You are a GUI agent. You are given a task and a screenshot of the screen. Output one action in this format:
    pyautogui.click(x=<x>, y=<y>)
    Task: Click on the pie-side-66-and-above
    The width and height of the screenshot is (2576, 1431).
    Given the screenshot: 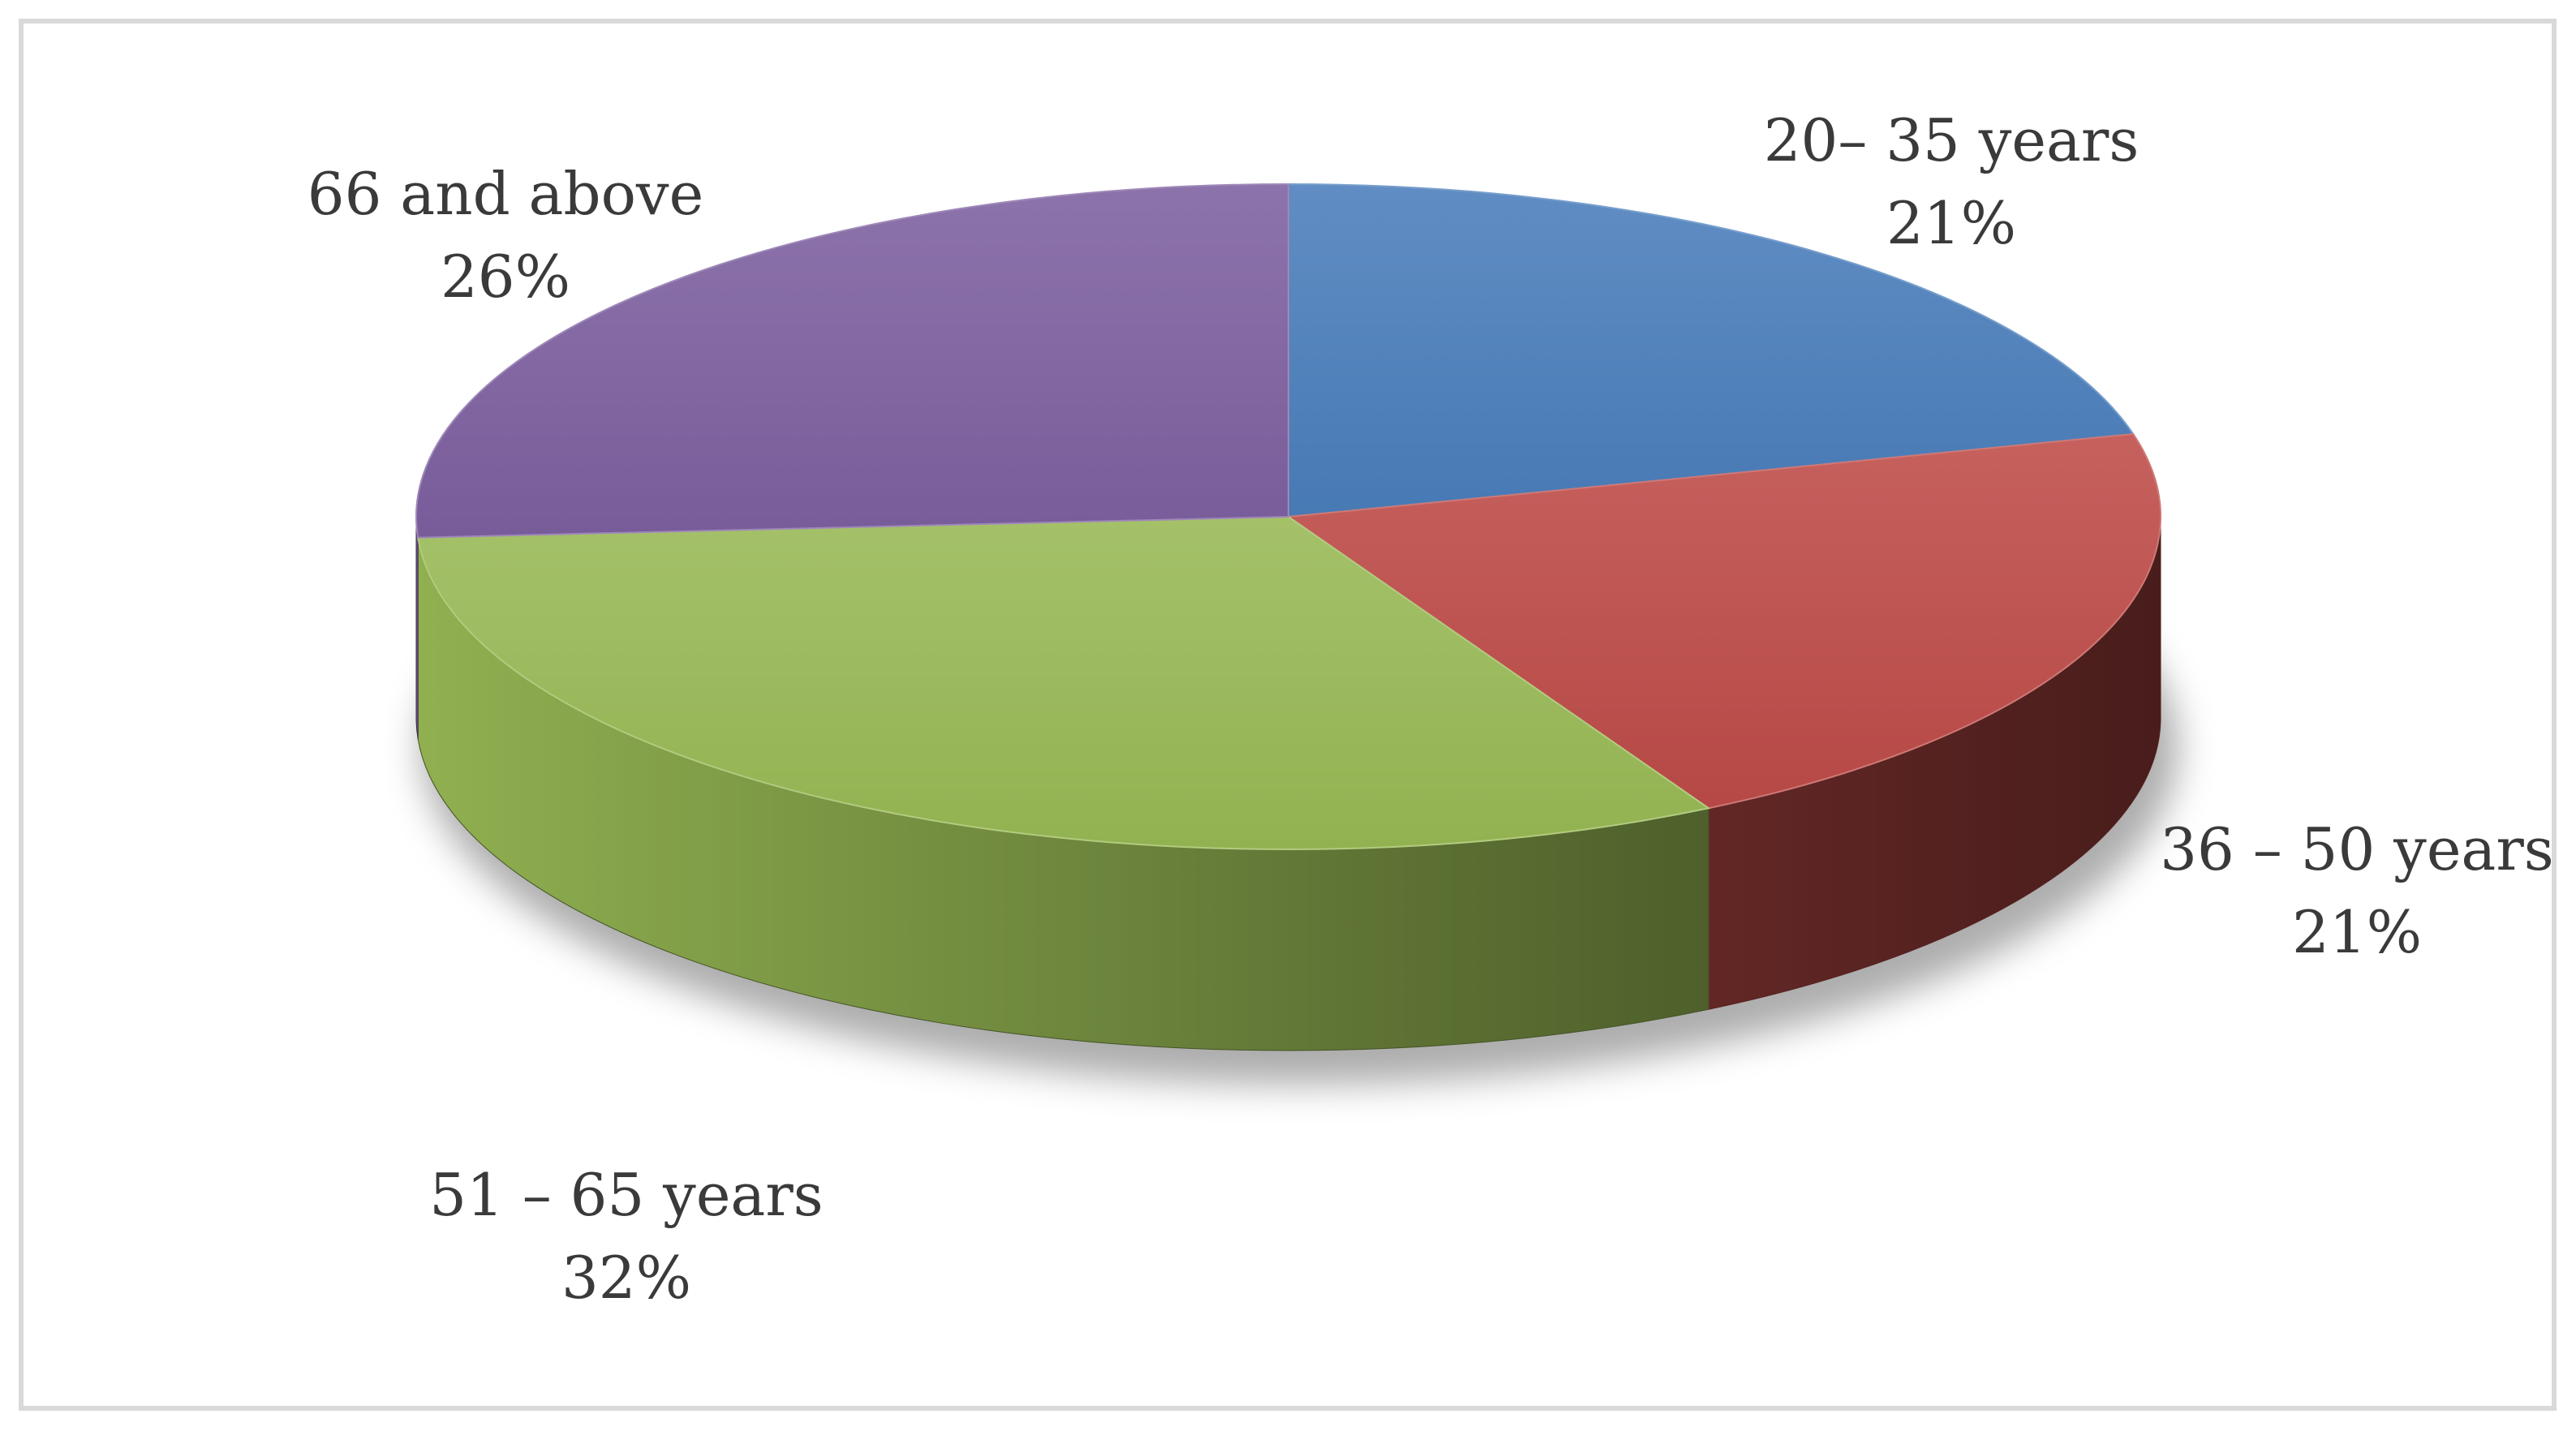 What is the action you would take?
    pyautogui.click(x=417, y=627)
    